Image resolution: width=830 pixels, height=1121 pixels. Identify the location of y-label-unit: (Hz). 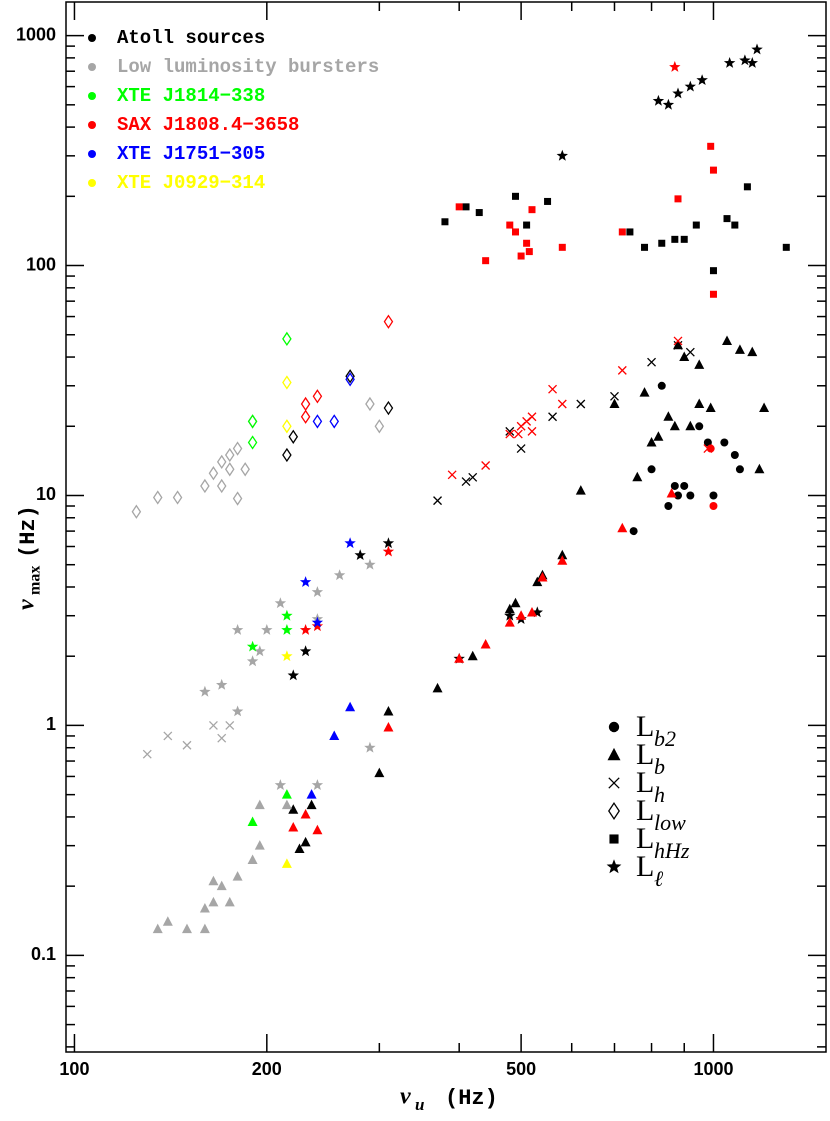
(28, 531).